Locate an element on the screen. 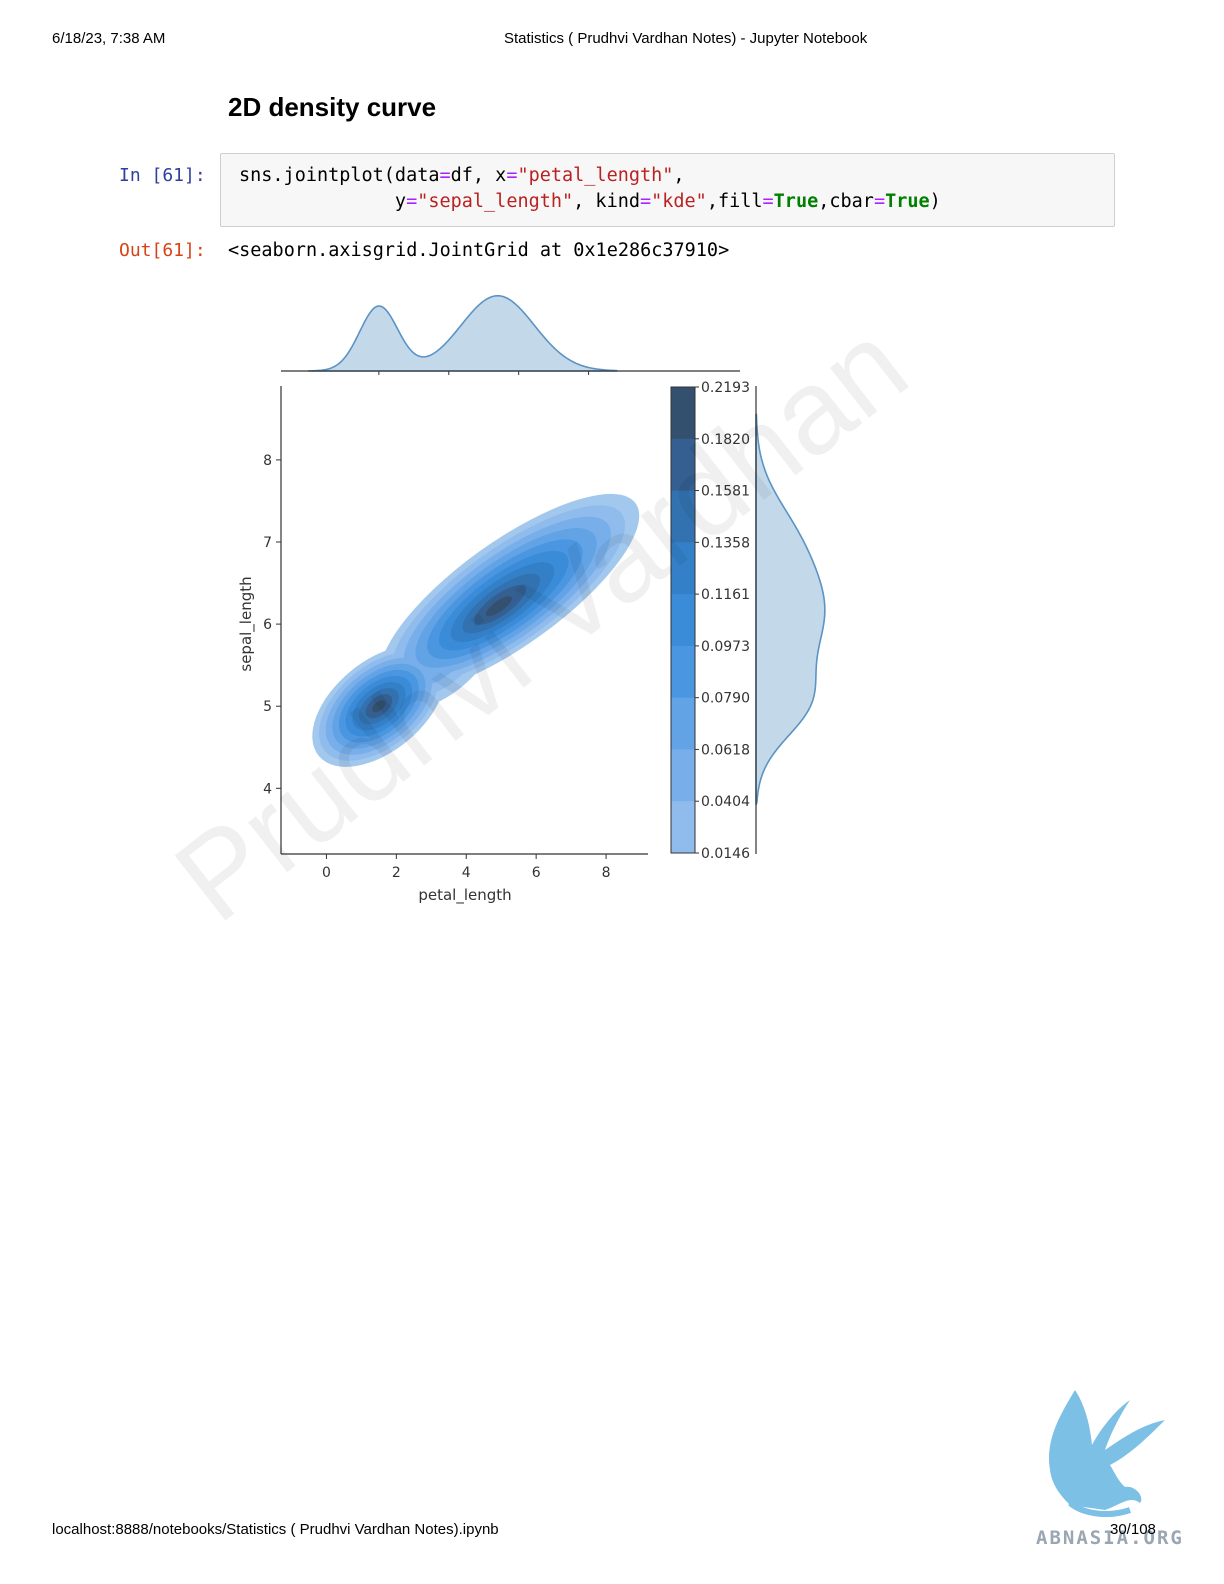 This screenshot has height=1584, width=1224. colorbar-tick-label: 0.0146 is located at coordinates (725, 854).